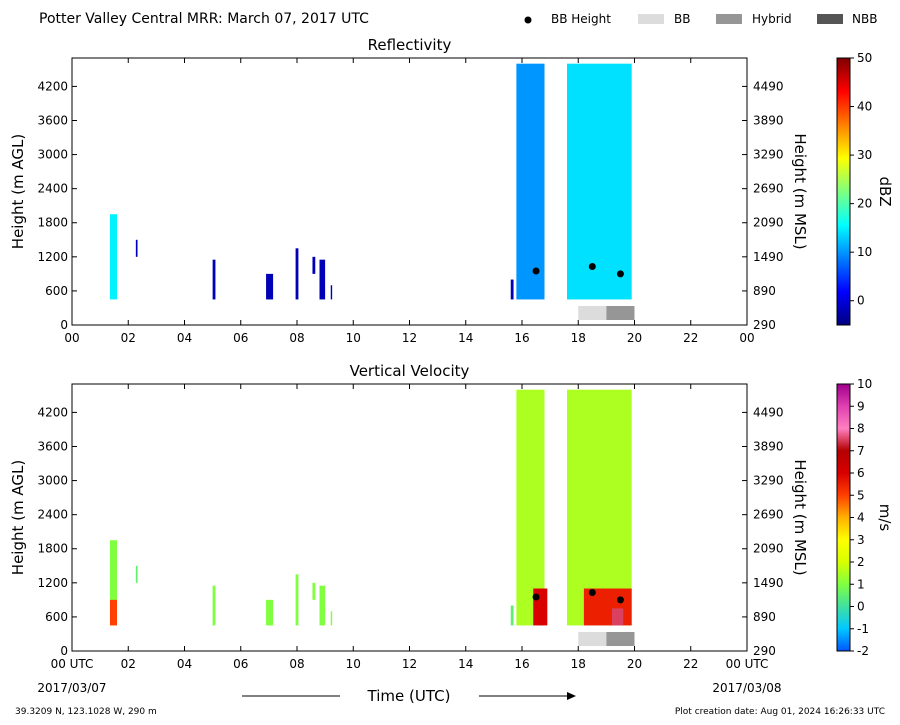 Image resolution: width=900 pixels, height=725 pixels. What do you see at coordinates (651, 19) in the screenshot?
I see `legend-bb-swatch` at bounding box center [651, 19].